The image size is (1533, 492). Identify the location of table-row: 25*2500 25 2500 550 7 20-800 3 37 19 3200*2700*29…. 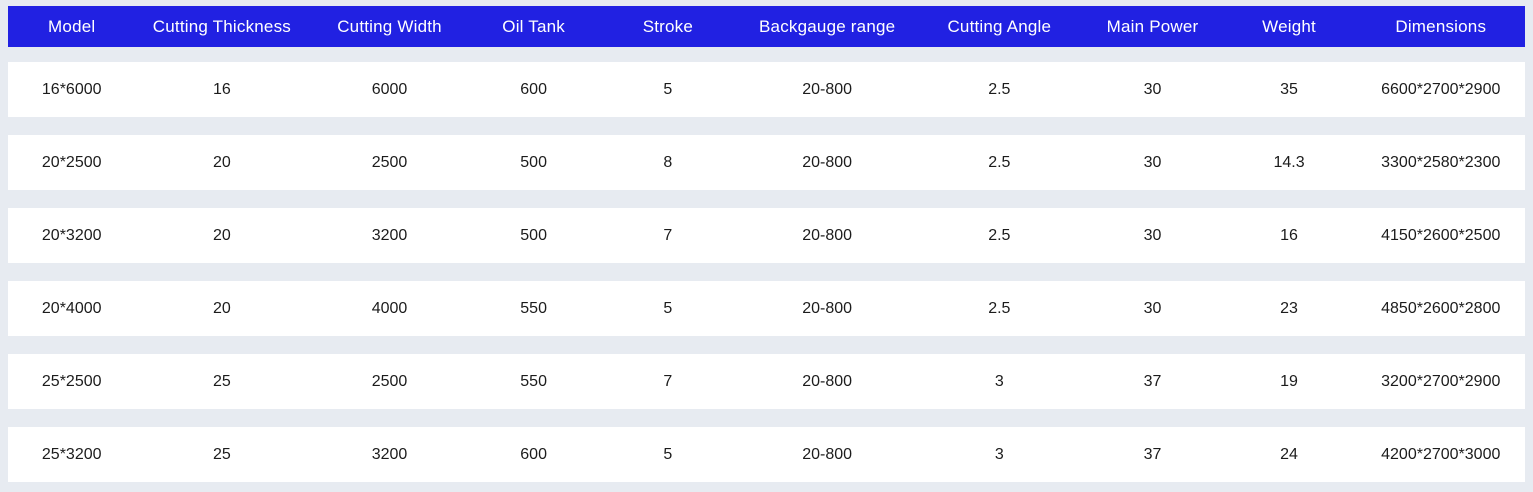
(766, 381).